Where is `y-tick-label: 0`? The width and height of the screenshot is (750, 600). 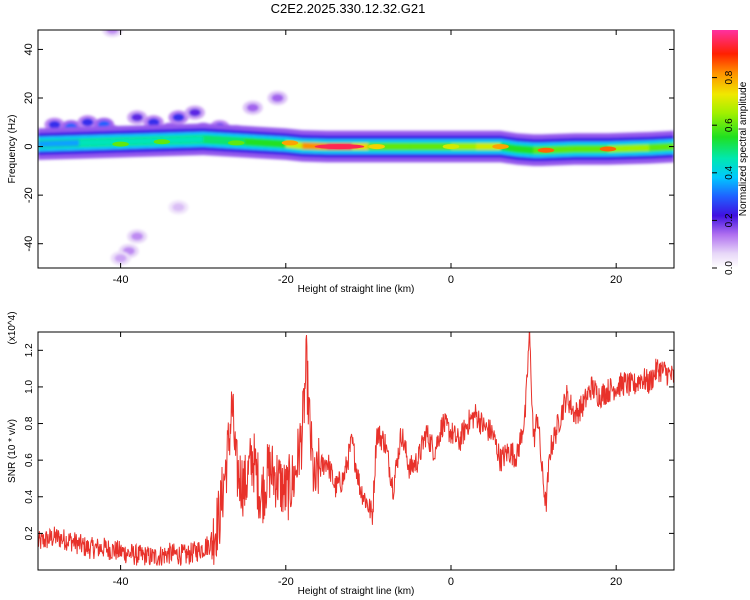
y-tick-label: 0 is located at coordinates (29, 147).